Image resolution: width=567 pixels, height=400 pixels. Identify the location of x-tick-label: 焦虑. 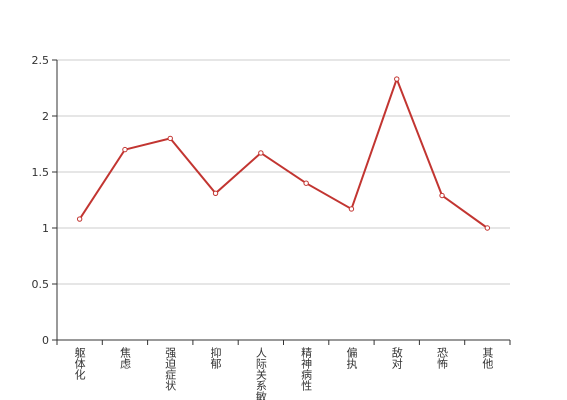
(124, 358).